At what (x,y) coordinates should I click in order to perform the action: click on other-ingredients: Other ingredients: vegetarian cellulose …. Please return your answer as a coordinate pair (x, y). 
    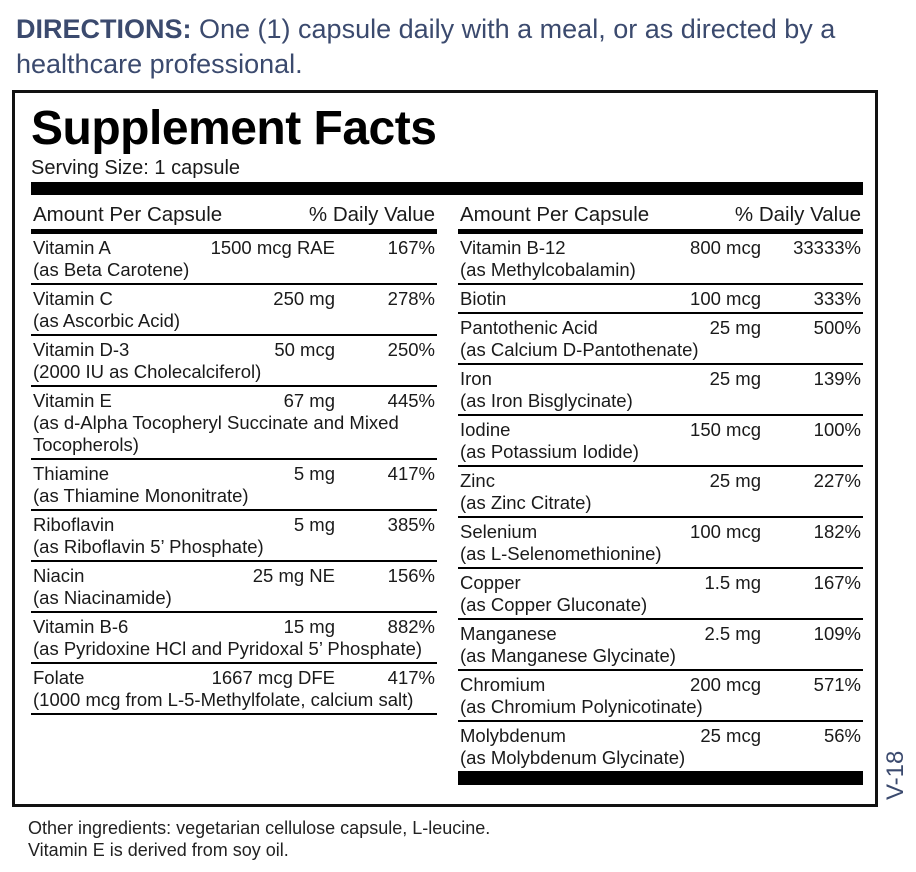
    Looking at the image, I should click on (259, 828).